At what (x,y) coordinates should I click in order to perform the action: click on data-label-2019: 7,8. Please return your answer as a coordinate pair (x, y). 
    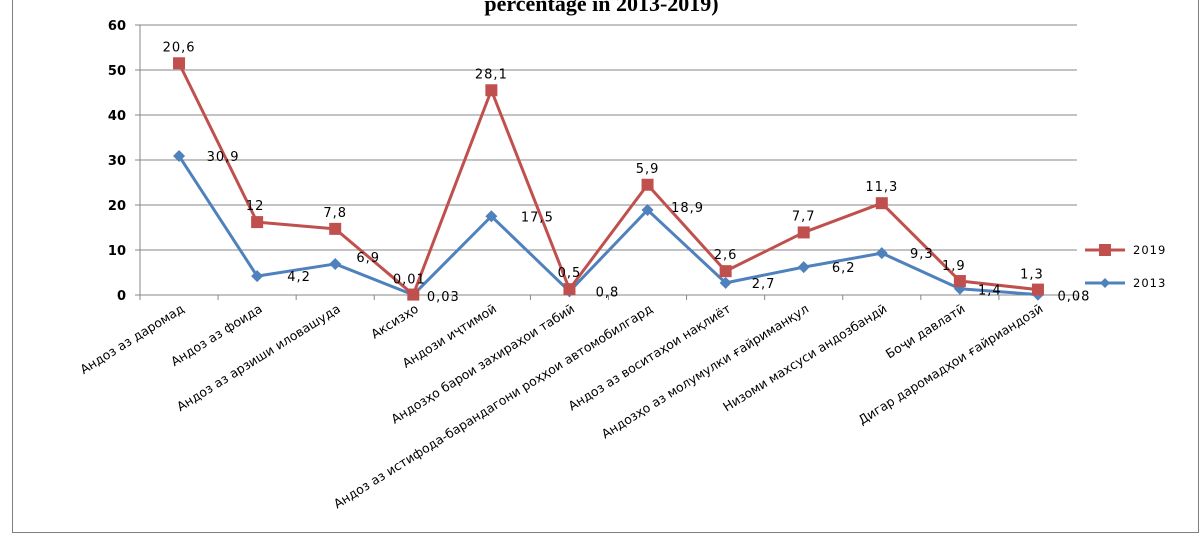
    Looking at the image, I should click on (335, 213).